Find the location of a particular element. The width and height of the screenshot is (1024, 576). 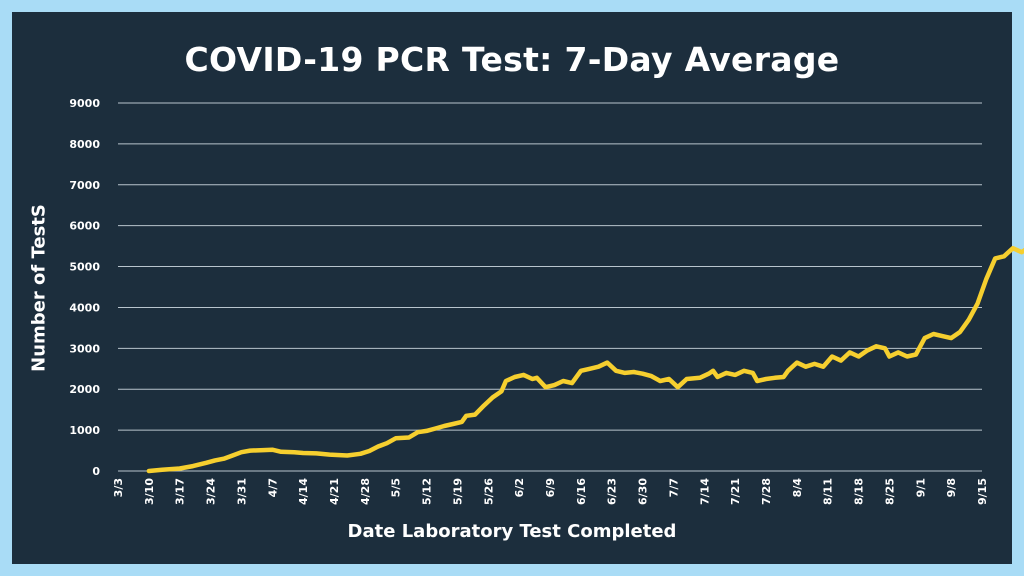

y-tick-label: 9000 is located at coordinates (84, 103).